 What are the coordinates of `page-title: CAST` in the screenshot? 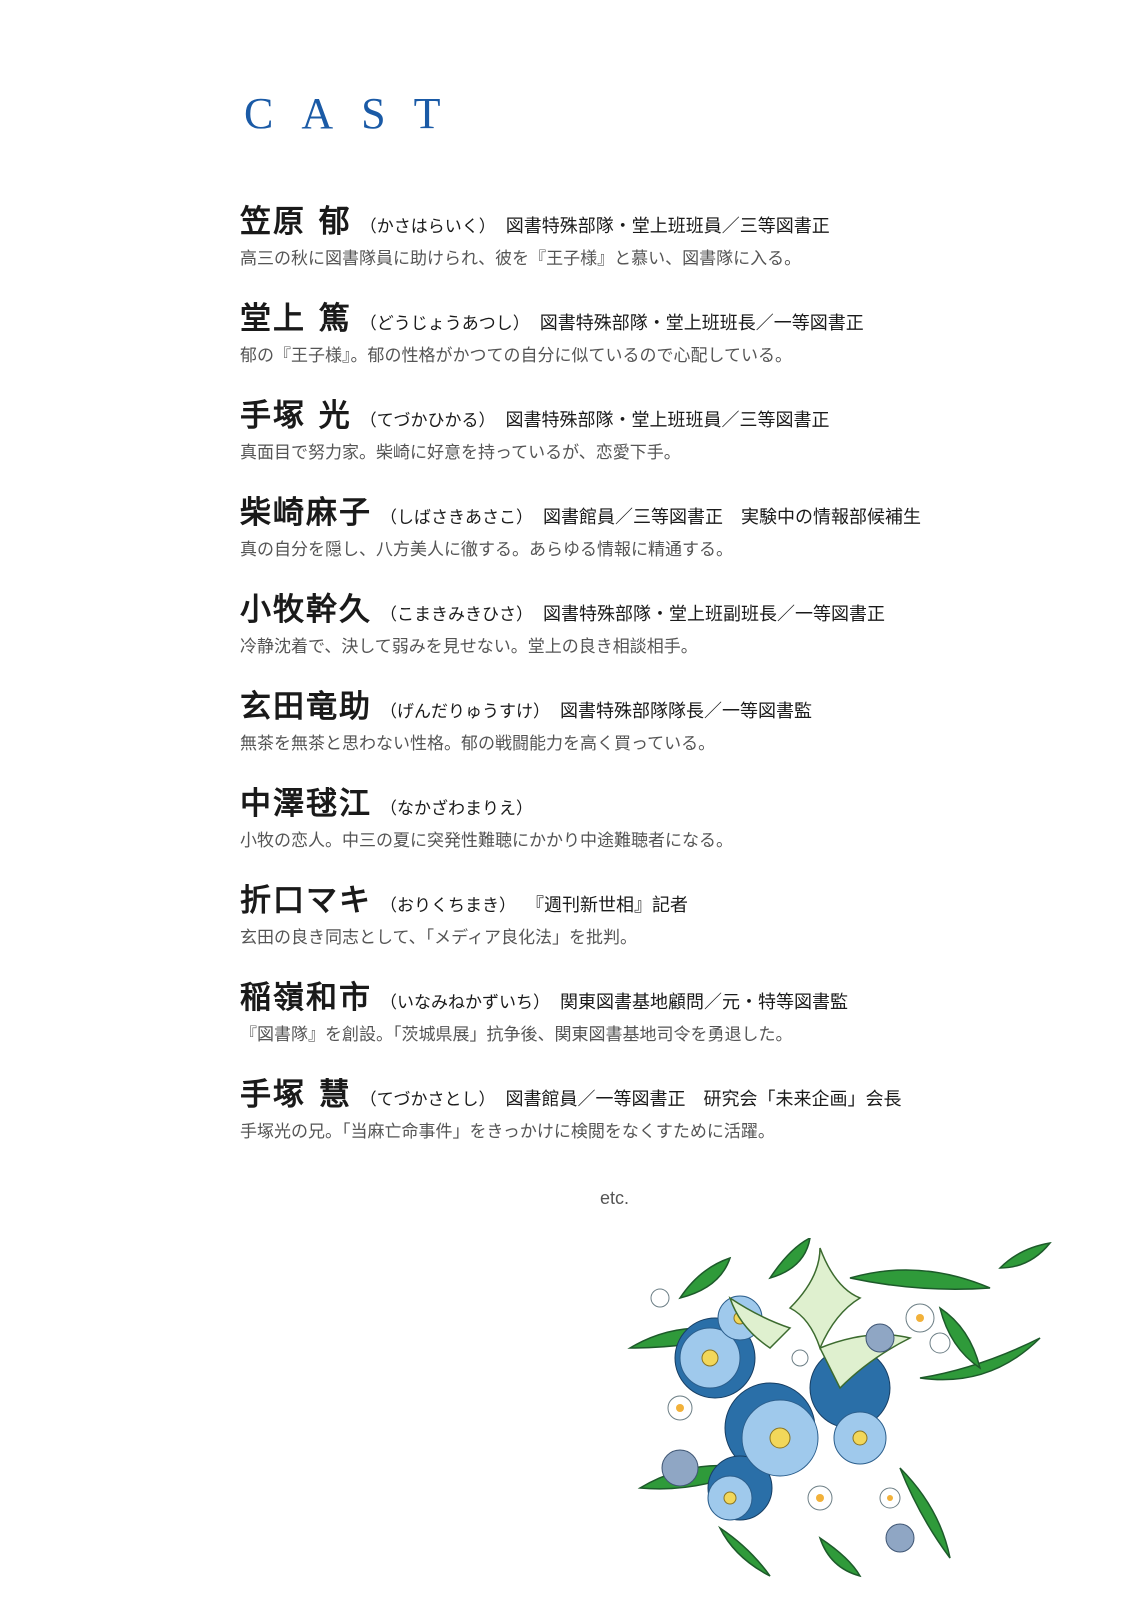 It's located at (356, 113).